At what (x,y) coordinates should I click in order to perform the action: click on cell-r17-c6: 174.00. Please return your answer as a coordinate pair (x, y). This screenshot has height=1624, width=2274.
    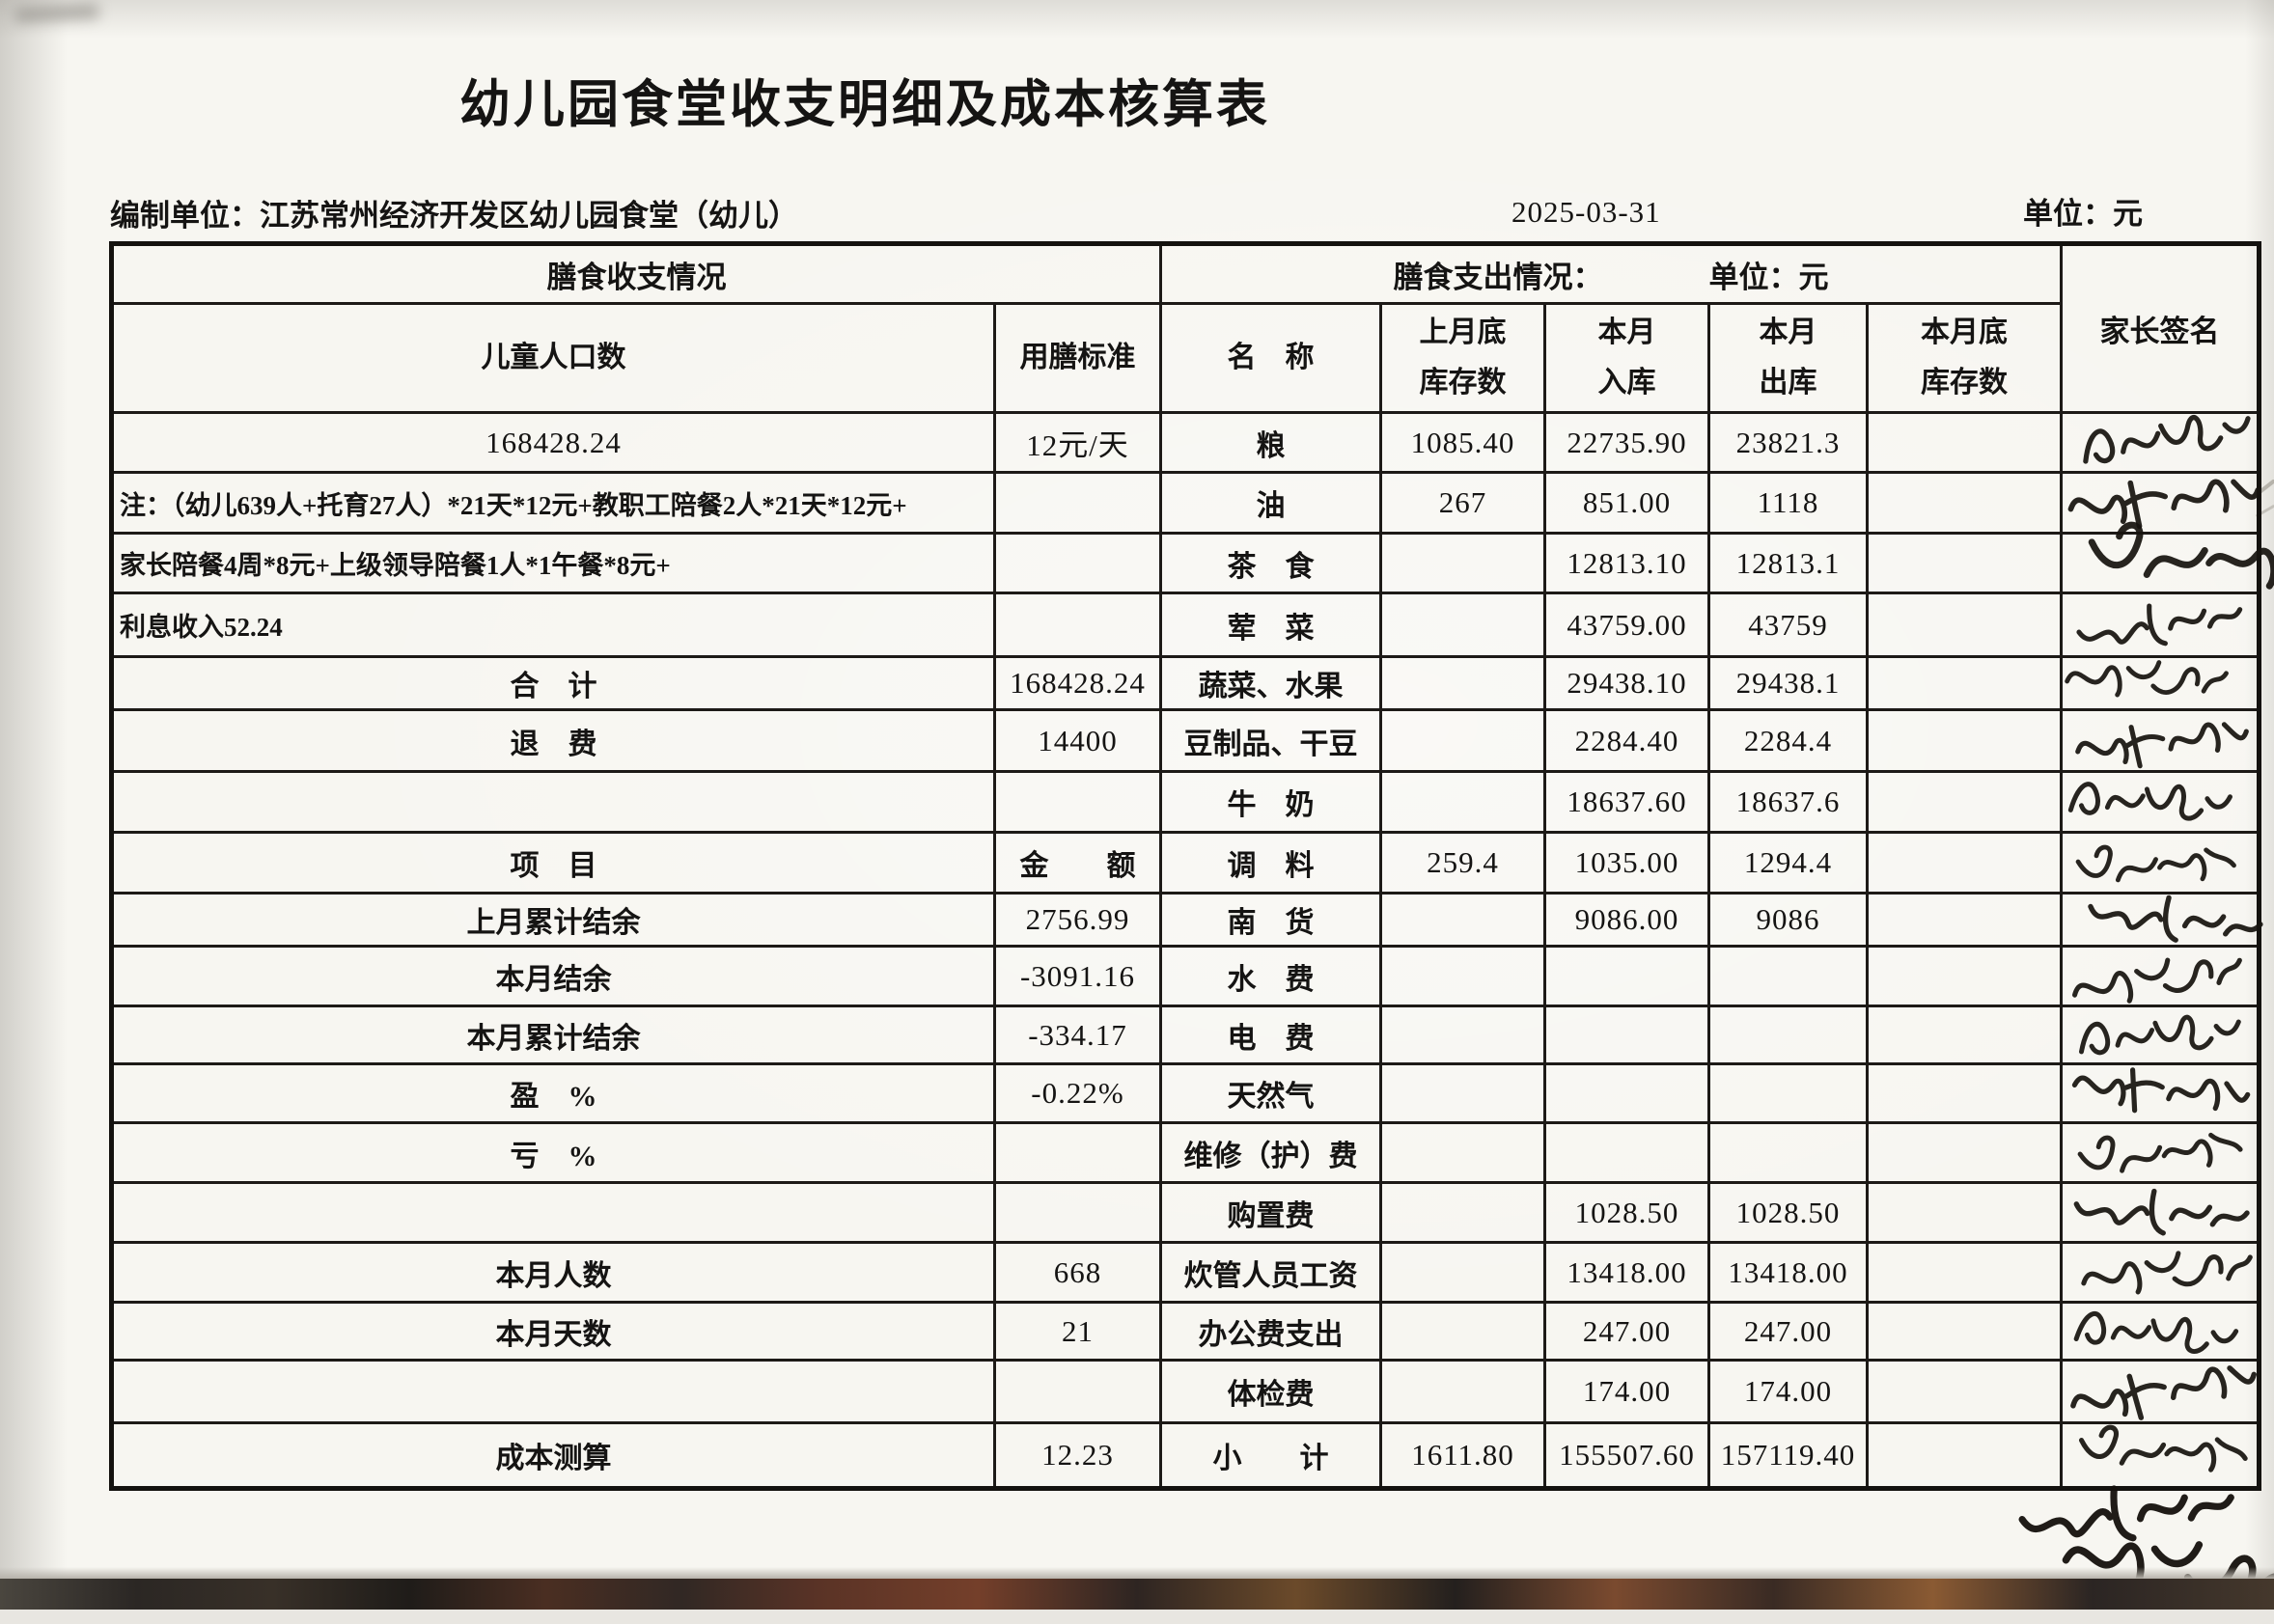
    Looking at the image, I should click on (1788, 1392).